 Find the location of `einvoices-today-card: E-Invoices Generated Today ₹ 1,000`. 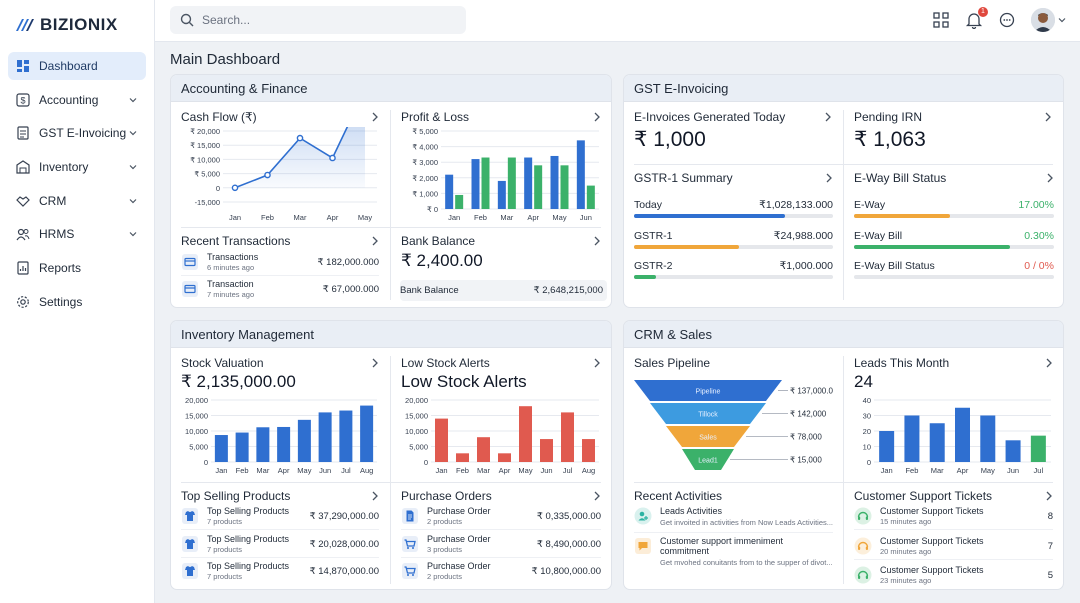

einvoices-today-card: E-Invoices Generated Today ₹ 1,000 is located at coordinates (733, 135).